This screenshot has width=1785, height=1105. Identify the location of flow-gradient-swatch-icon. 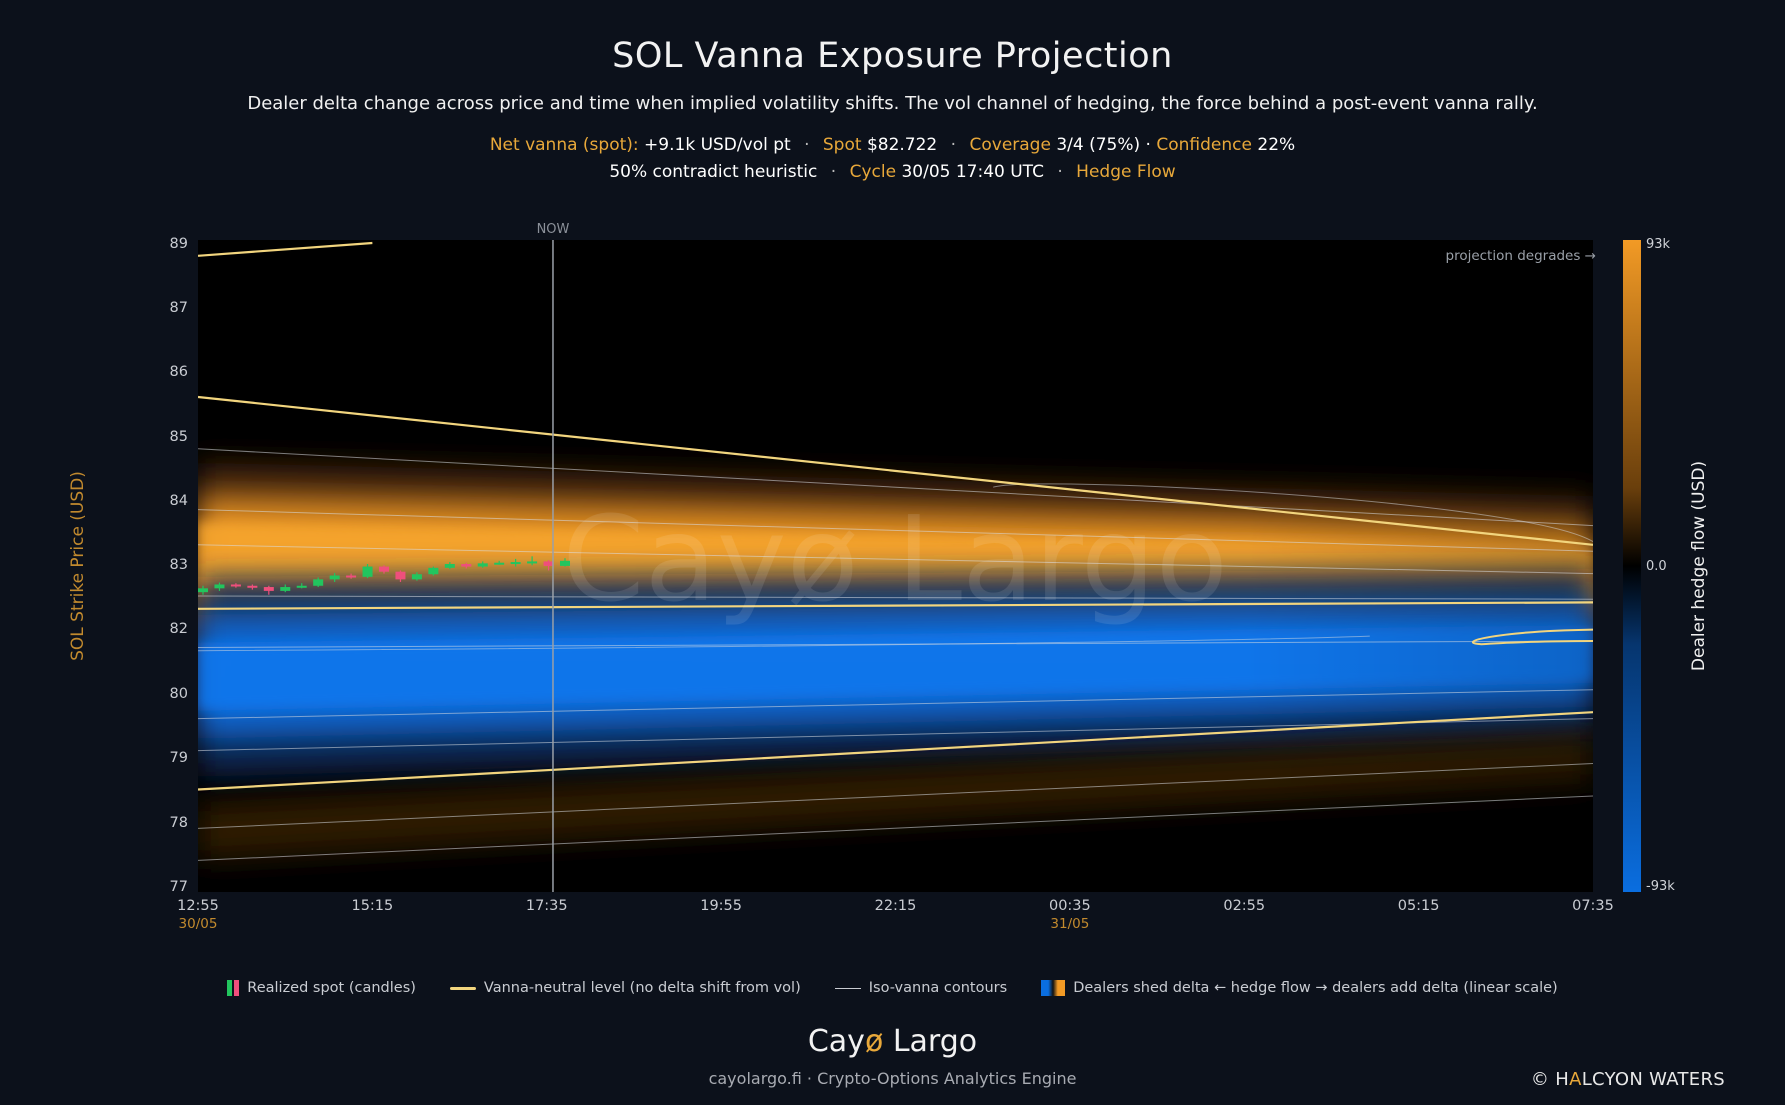
(1053, 988).